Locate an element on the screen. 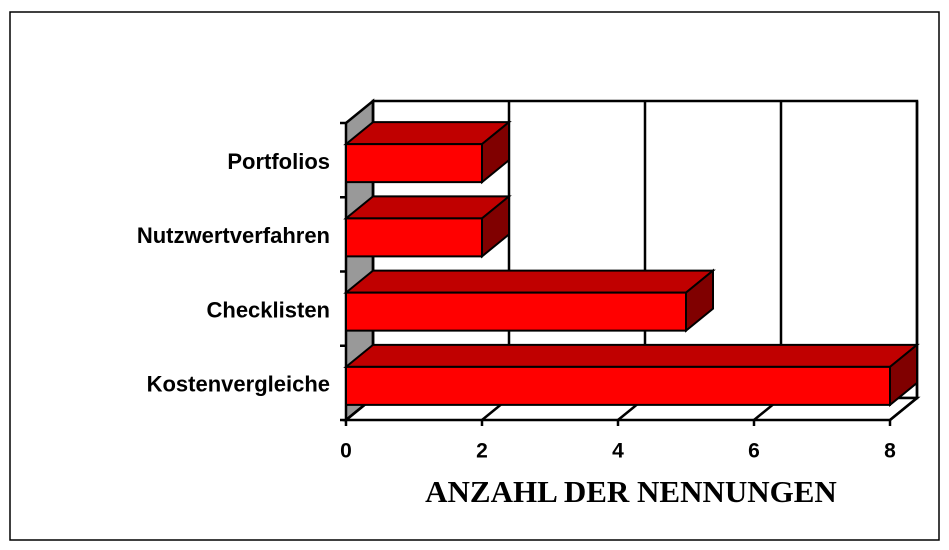  x-axis-label: ANZAHL DER NENNUNGEN is located at coordinates (631, 491).